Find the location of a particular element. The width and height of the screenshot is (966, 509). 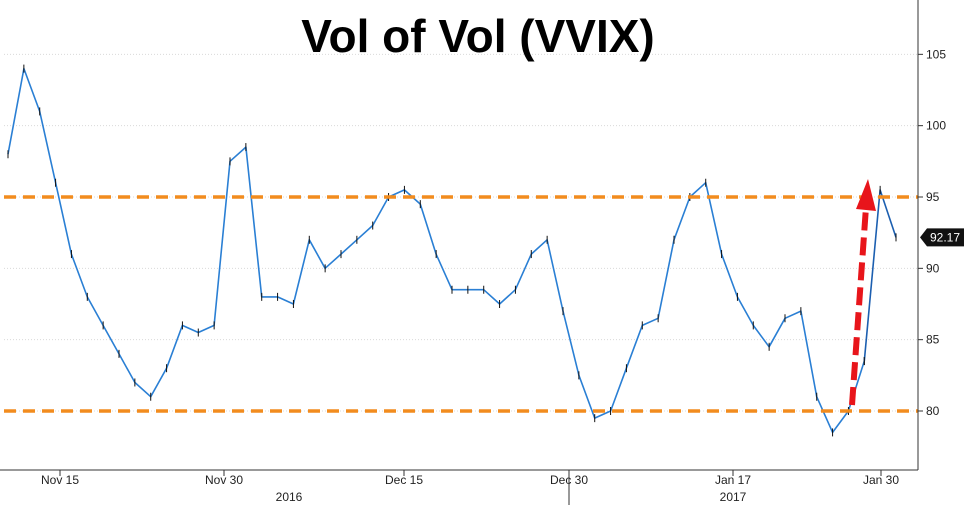

arrow-shaft is located at coordinates (859, 306).